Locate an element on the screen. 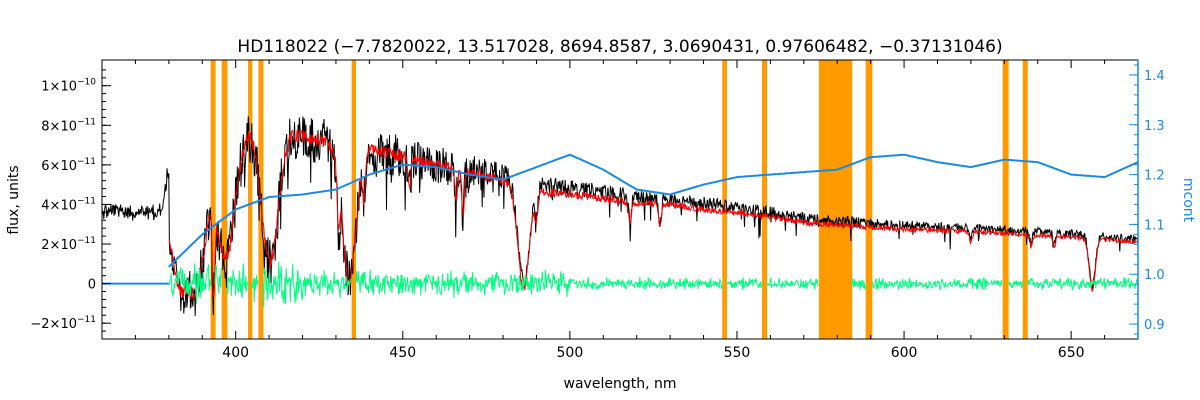  x-tick-label: 650 is located at coordinates (1071, 353).